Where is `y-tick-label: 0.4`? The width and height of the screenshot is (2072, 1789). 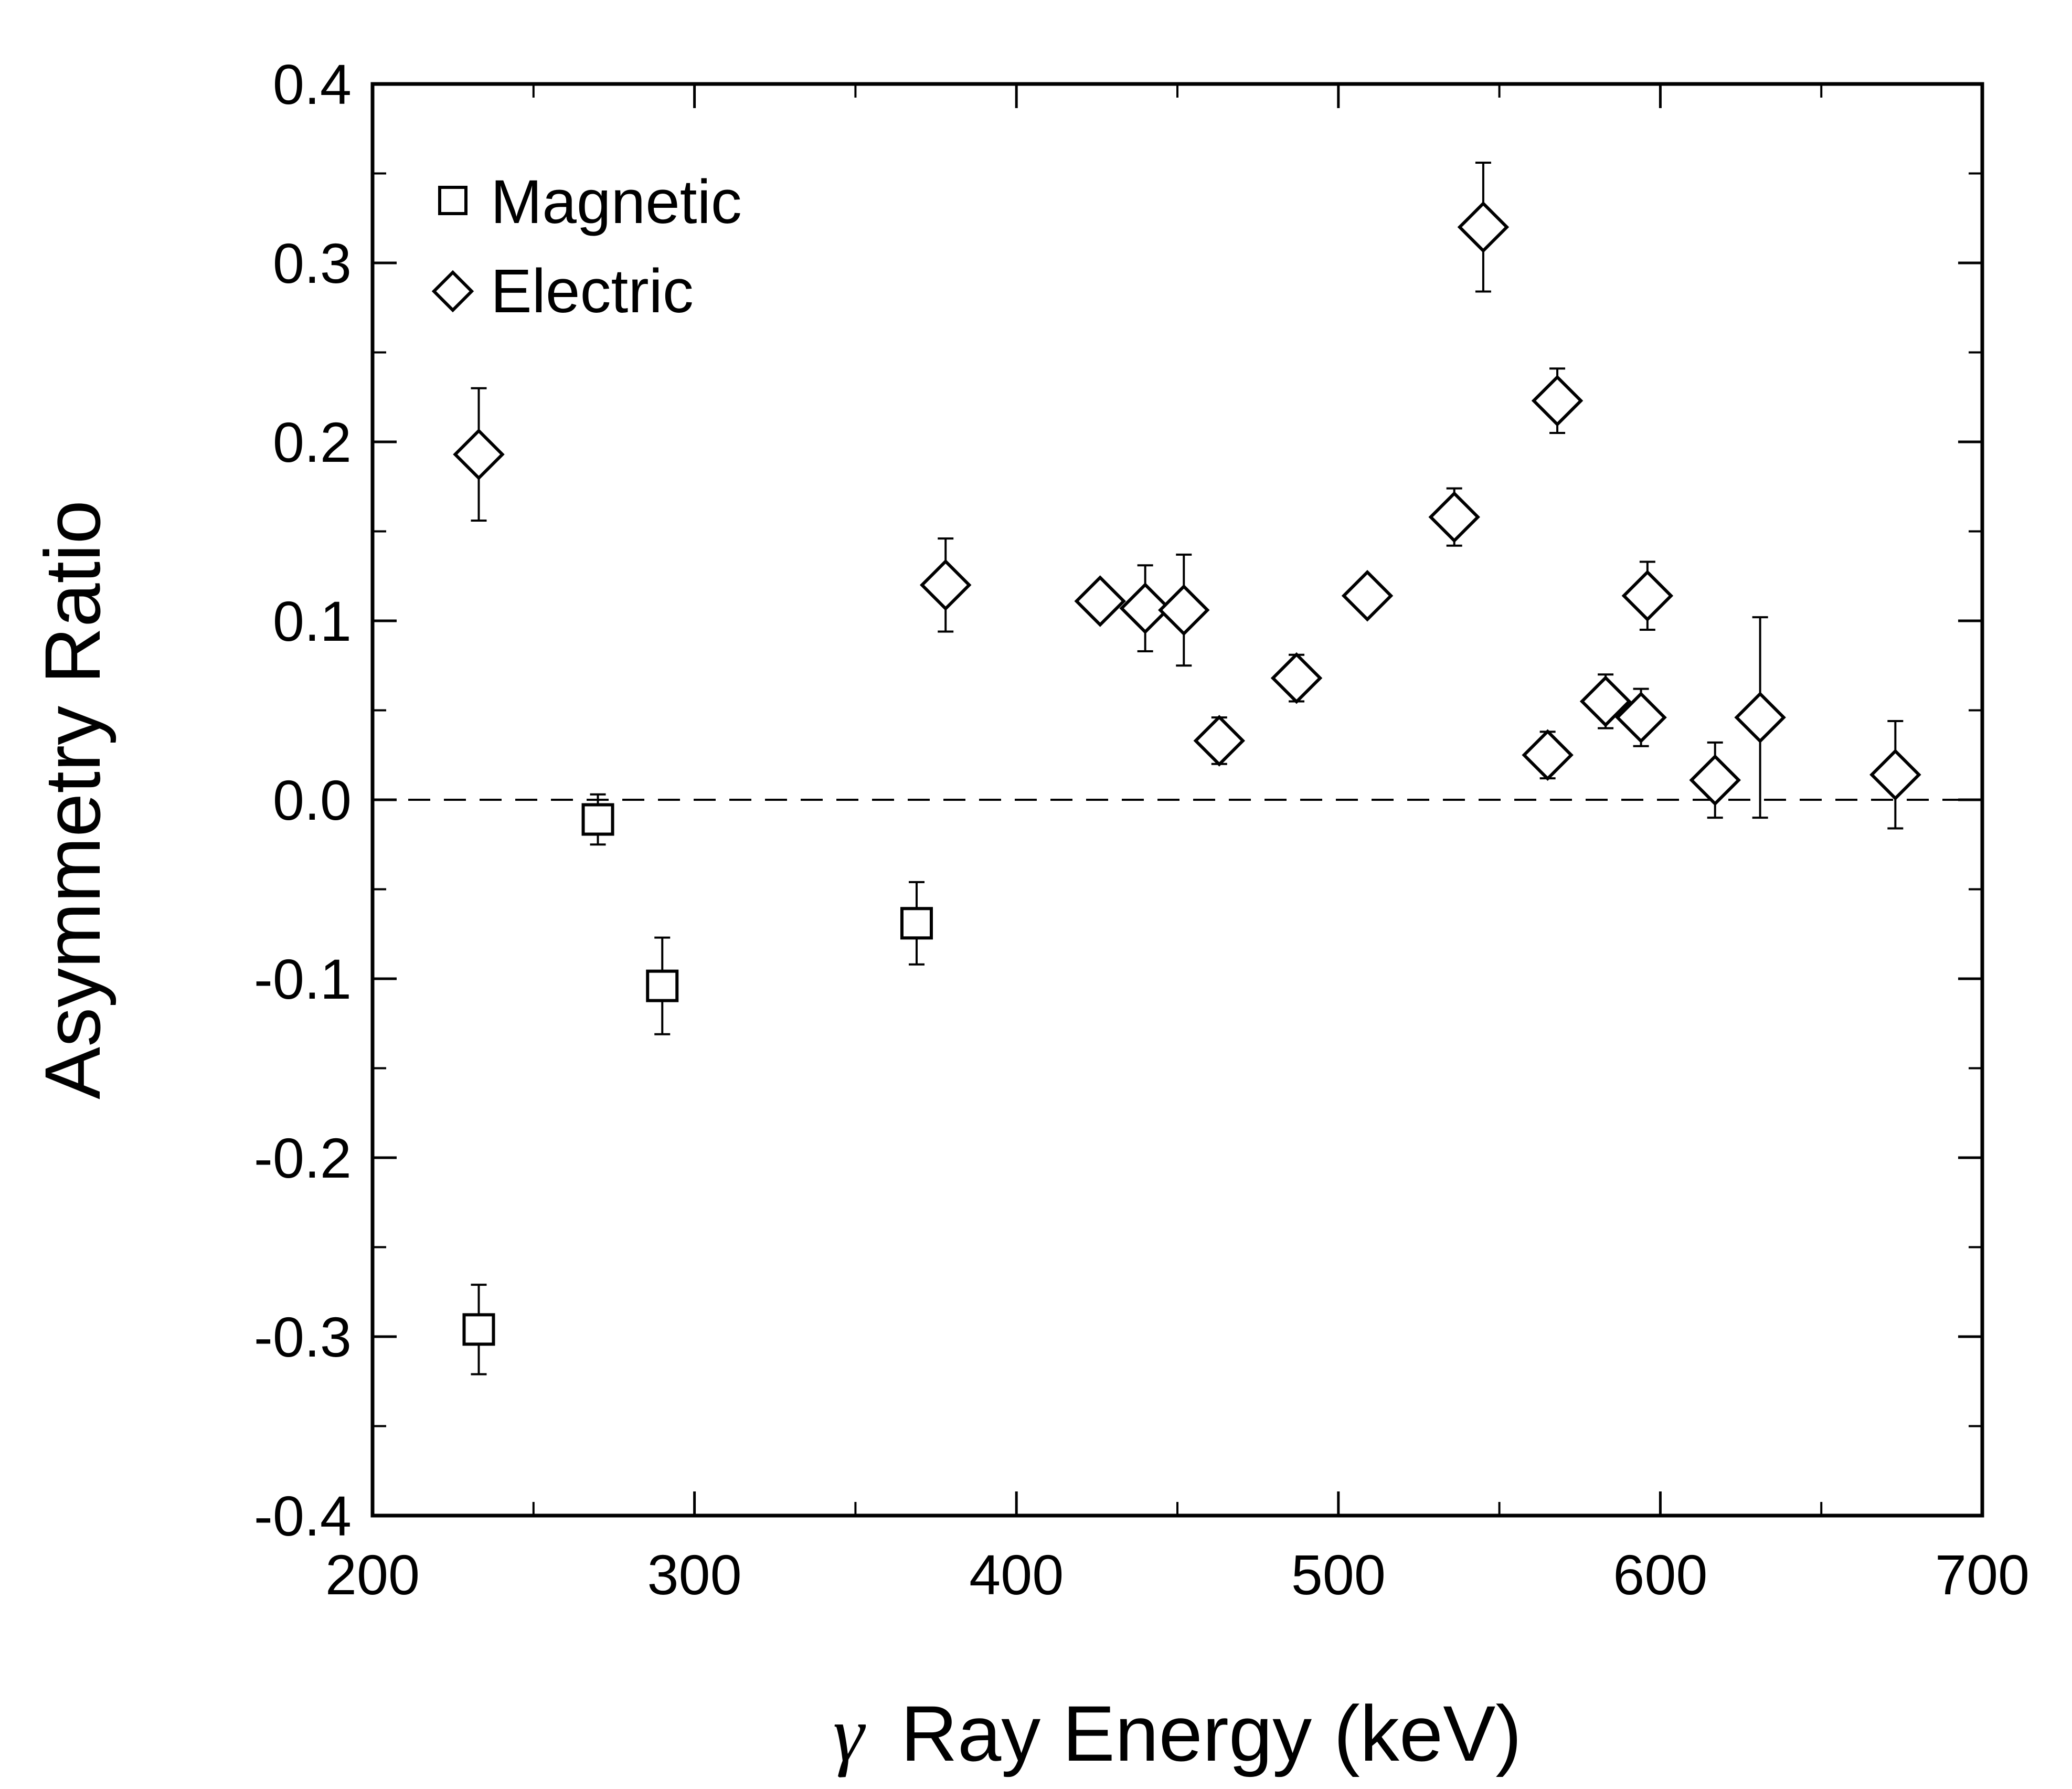 y-tick-label: 0.4 is located at coordinates (312, 84).